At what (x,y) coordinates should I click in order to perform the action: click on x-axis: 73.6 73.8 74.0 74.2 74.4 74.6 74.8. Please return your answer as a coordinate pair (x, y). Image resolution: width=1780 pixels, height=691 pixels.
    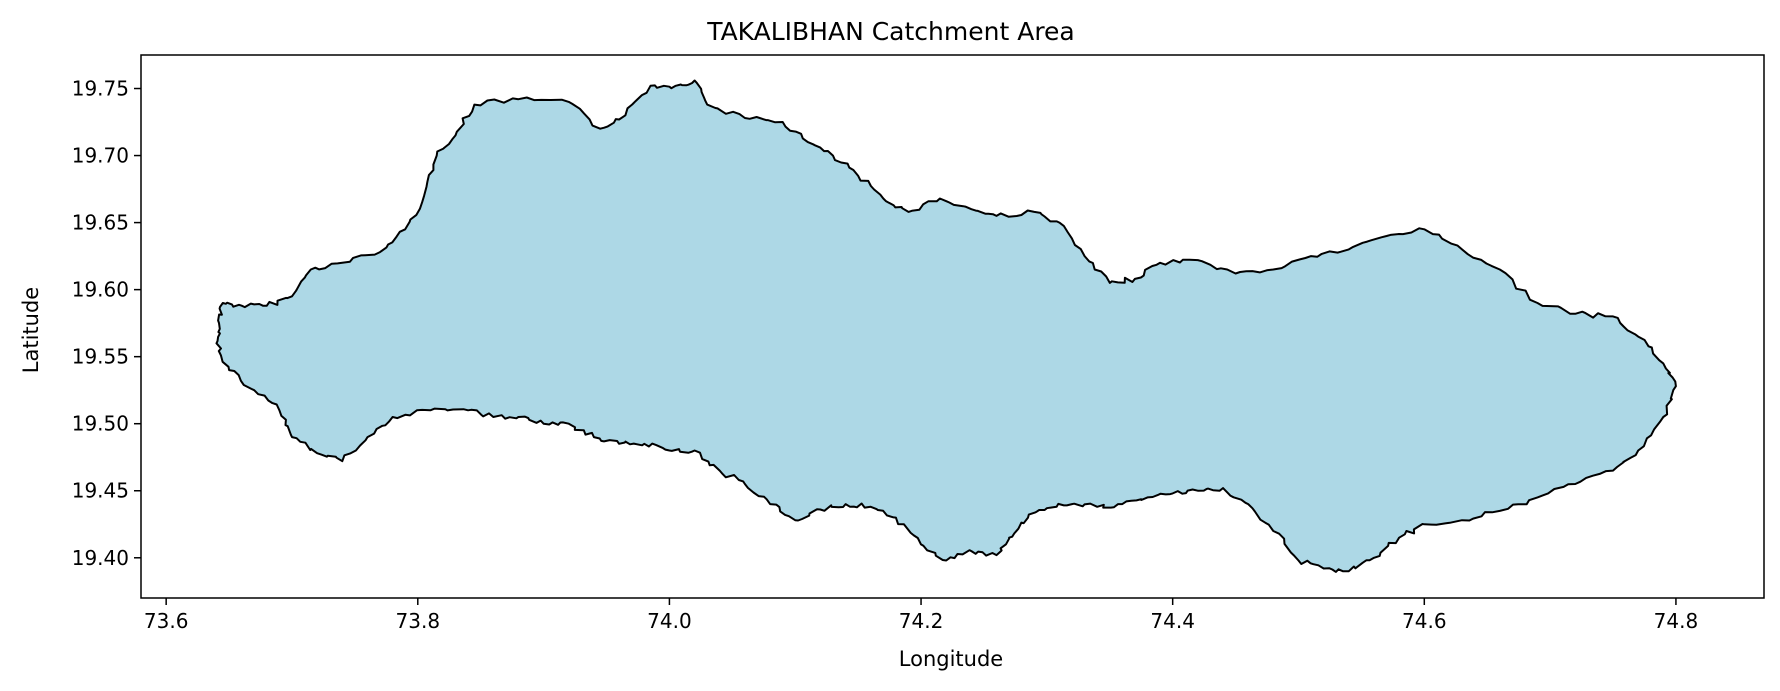
    Looking at the image, I should click on (921, 615).